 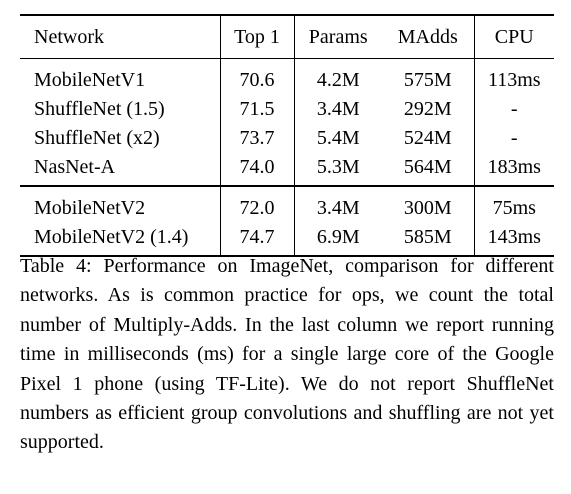 I want to click on network-cell: MobileNetV2 (1.4), so click(x=120, y=239).